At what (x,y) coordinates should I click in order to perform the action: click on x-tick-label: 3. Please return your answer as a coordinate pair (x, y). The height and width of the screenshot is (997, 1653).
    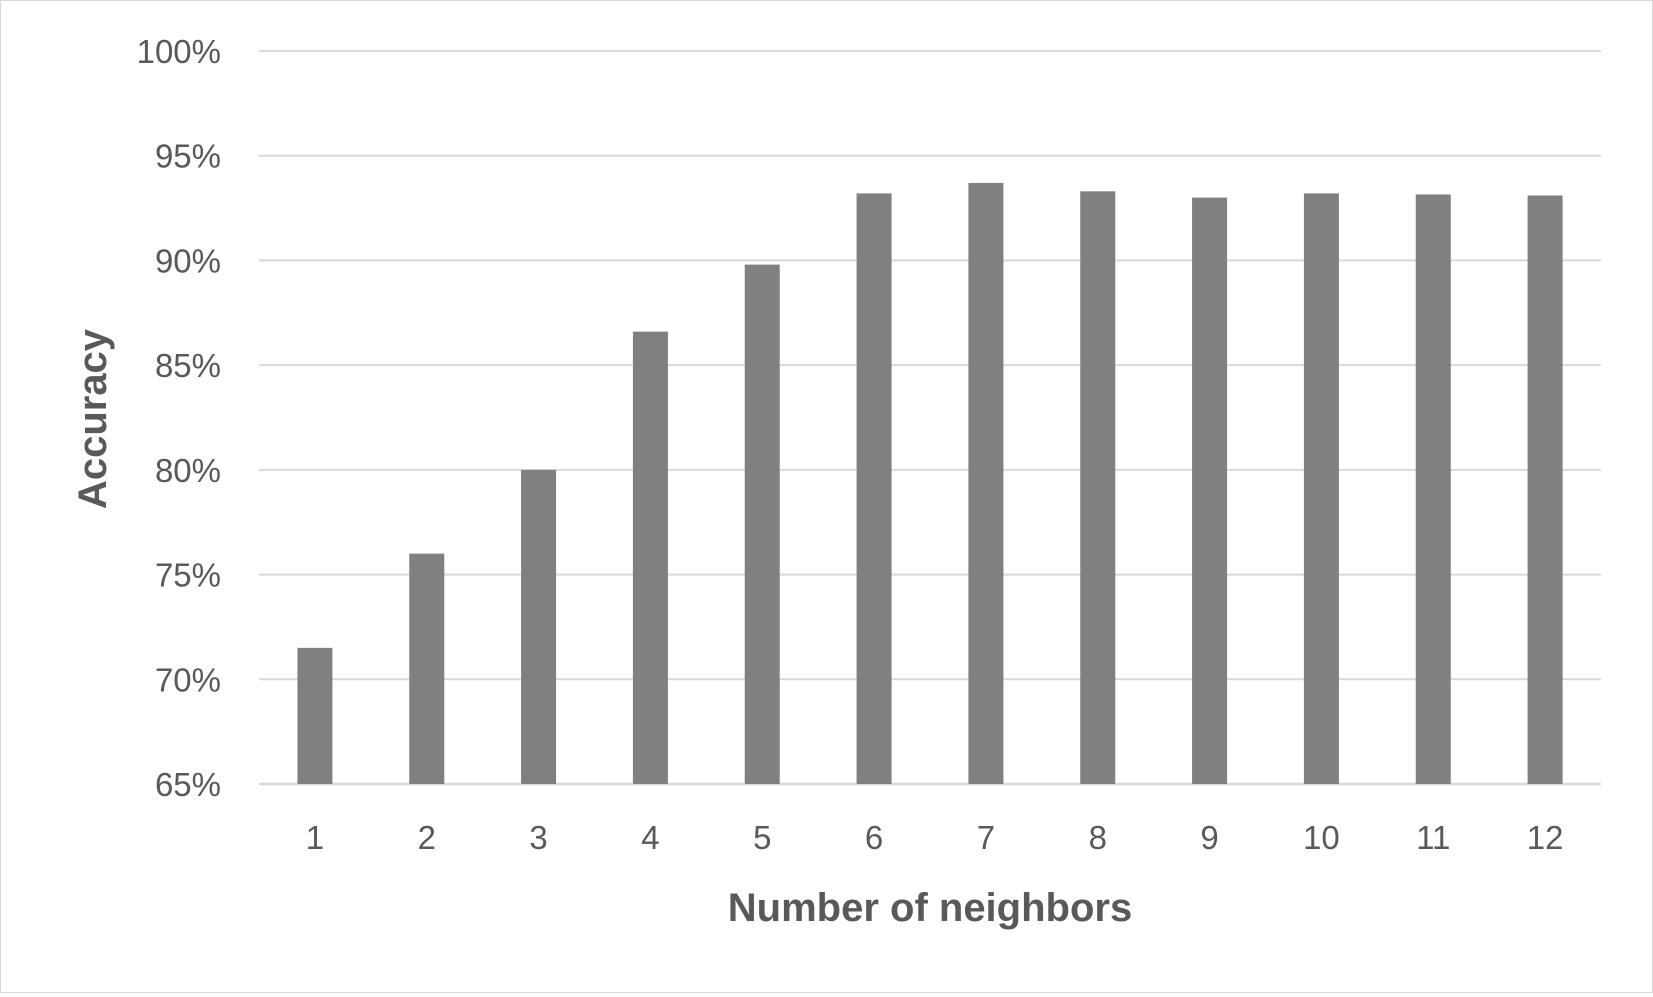
    Looking at the image, I should click on (538, 837).